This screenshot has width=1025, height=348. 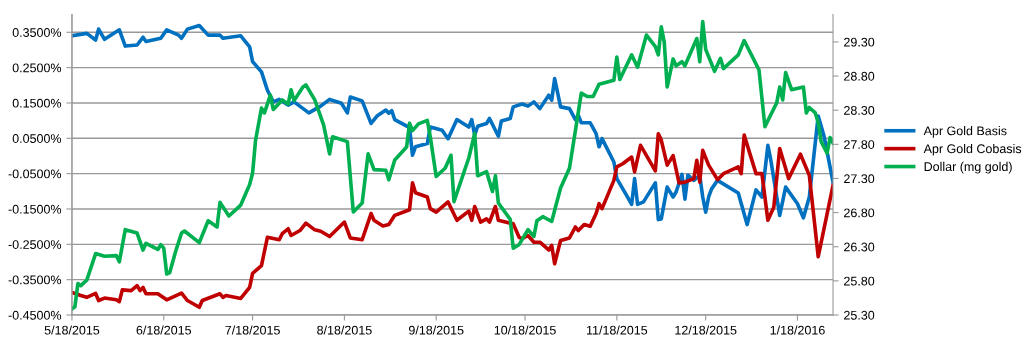 What do you see at coordinates (164, 330) in the screenshot?
I see `x-tick-label: 6/18/2015` at bounding box center [164, 330].